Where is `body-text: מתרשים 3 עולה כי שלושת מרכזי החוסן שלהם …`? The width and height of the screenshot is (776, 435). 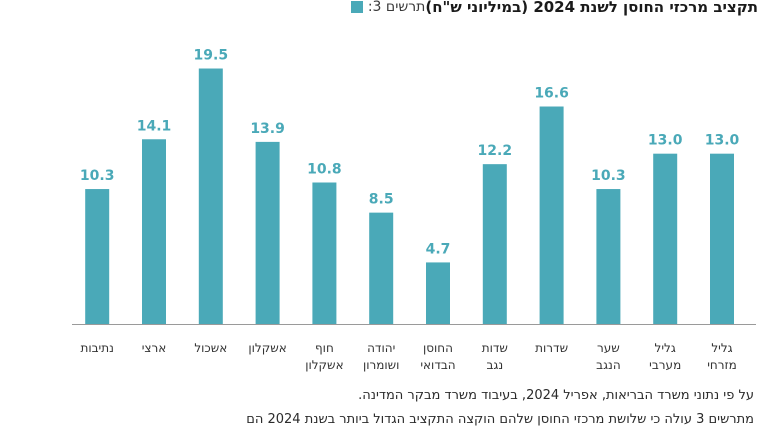
body-text: מתרשים 3 עולה כי שלושת מרכזי החוסן שלהם … is located at coordinates (500, 419).